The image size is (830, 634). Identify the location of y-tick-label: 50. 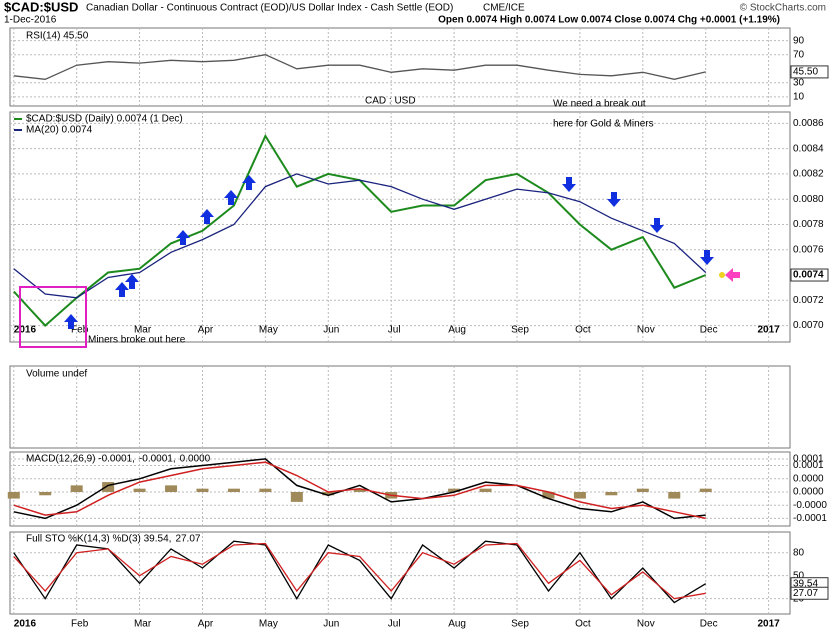
(799, 575).